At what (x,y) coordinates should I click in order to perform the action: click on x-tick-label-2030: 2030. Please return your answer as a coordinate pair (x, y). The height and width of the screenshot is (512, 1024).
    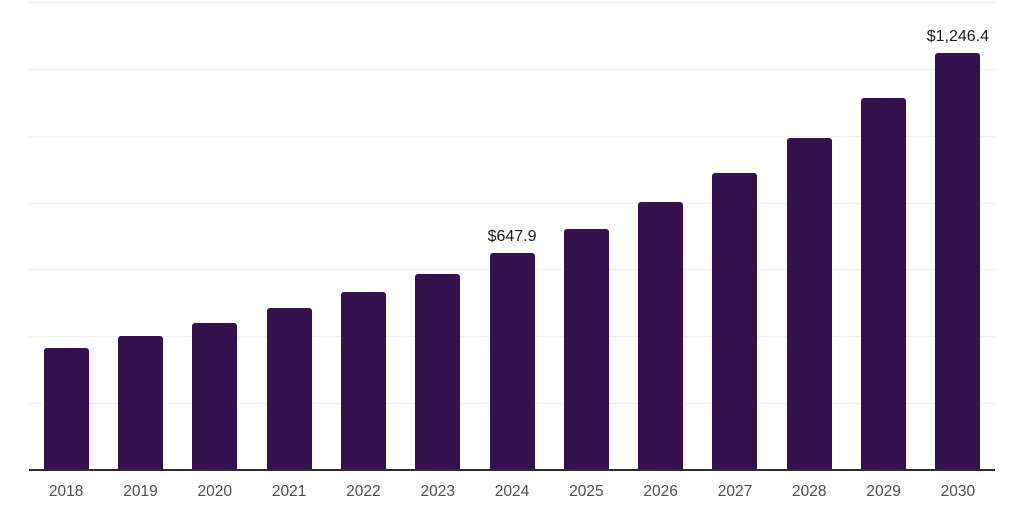
    Looking at the image, I should click on (958, 491).